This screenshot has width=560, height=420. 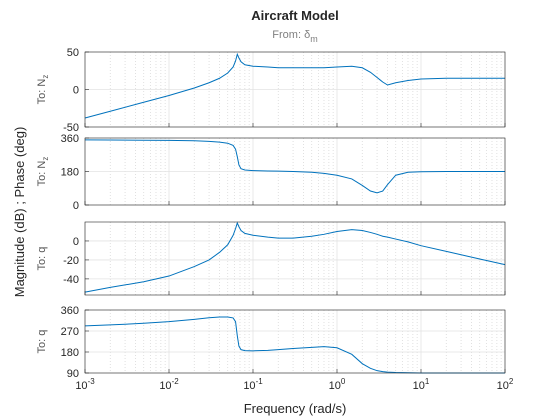 What do you see at coordinates (71, 280) in the screenshot?
I see `y-tick-label: -40` at bounding box center [71, 280].